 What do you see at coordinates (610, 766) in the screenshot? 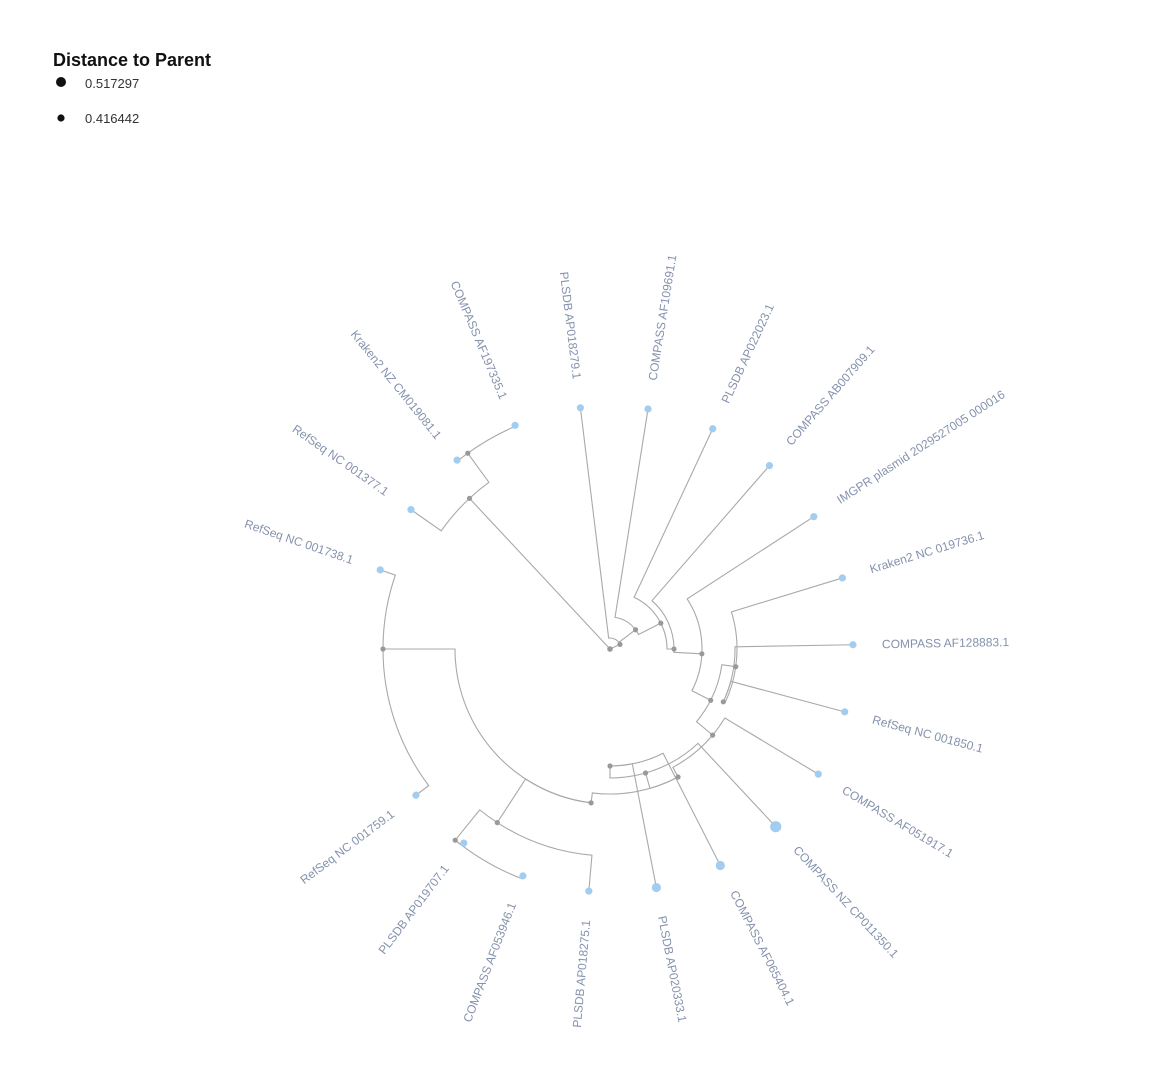
I see `internal-node-nN` at bounding box center [610, 766].